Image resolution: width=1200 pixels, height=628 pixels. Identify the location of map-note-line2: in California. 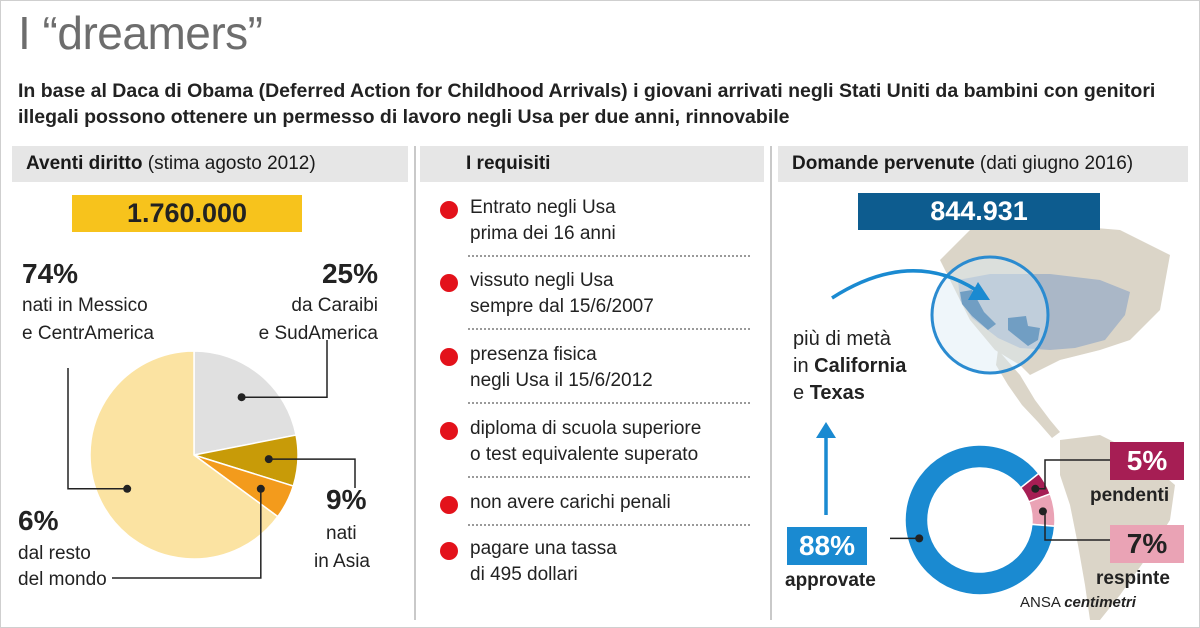
(849, 366).